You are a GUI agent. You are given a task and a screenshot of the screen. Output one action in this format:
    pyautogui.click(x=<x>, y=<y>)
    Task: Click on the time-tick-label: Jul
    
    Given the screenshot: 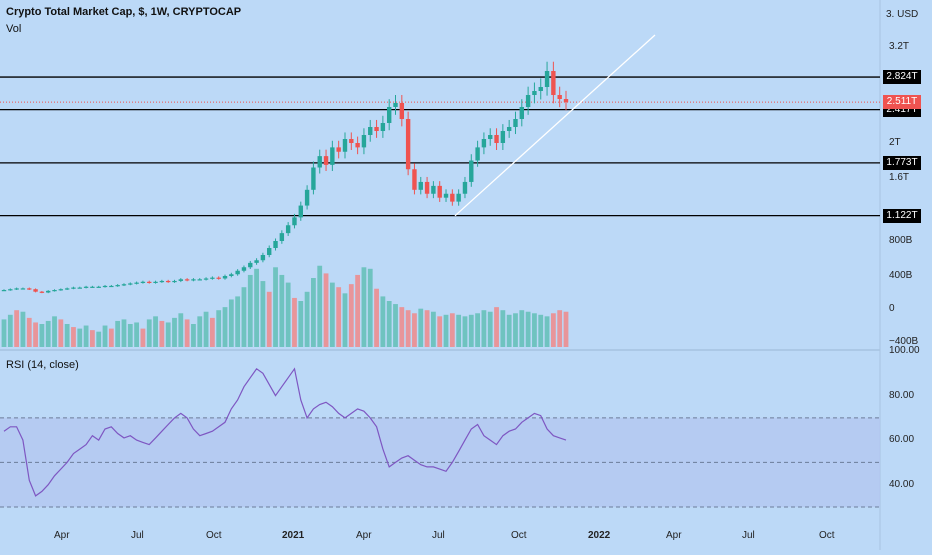 What is the action you would take?
    pyautogui.click(x=438, y=535)
    